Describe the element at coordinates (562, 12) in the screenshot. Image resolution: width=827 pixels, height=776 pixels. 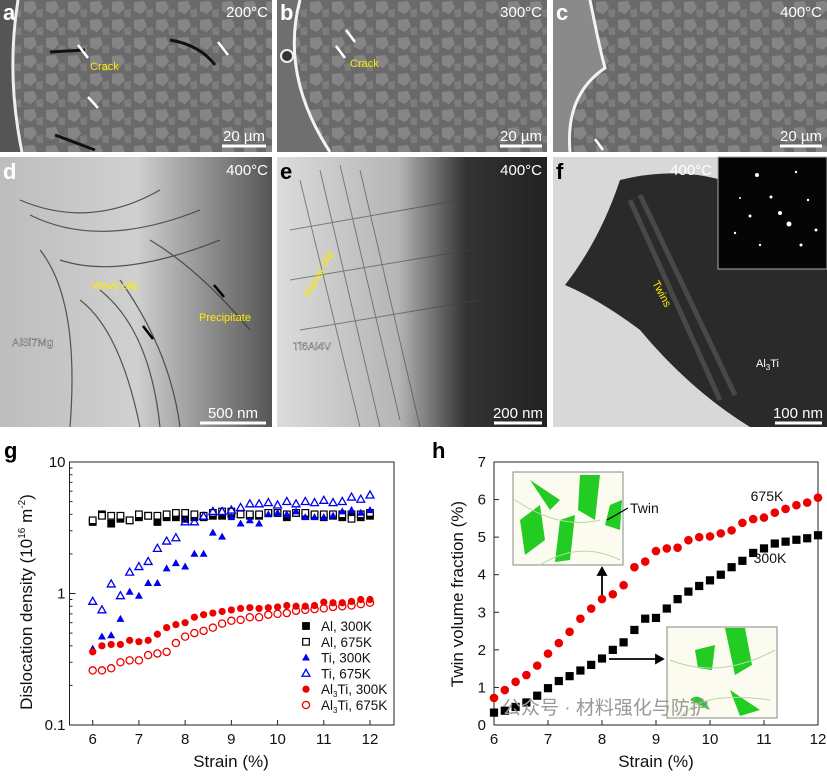
I see `panel-letter: c` at that location.